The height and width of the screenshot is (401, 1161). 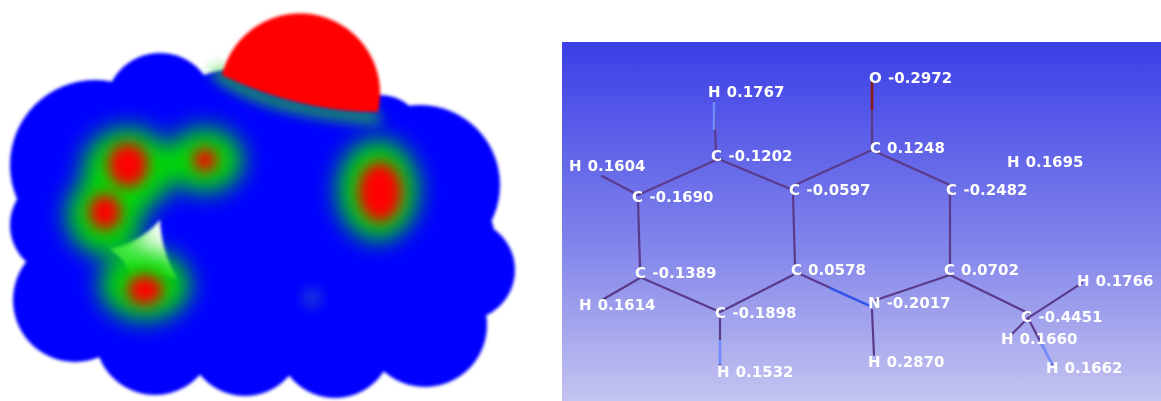 What do you see at coordinates (995, 190) in the screenshot?
I see `atom-charge: -0.2482` at bounding box center [995, 190].